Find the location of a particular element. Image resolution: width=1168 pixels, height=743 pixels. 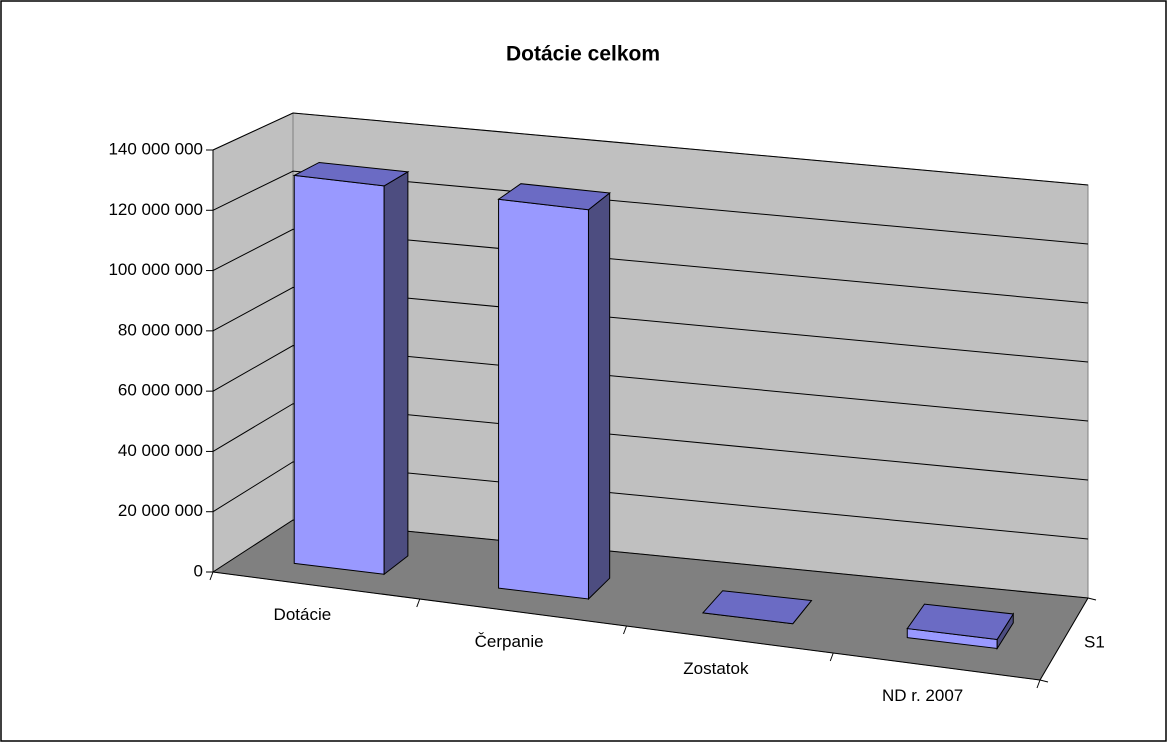

x-tick-label: Čerpanie is located at coordinates (509, 641).